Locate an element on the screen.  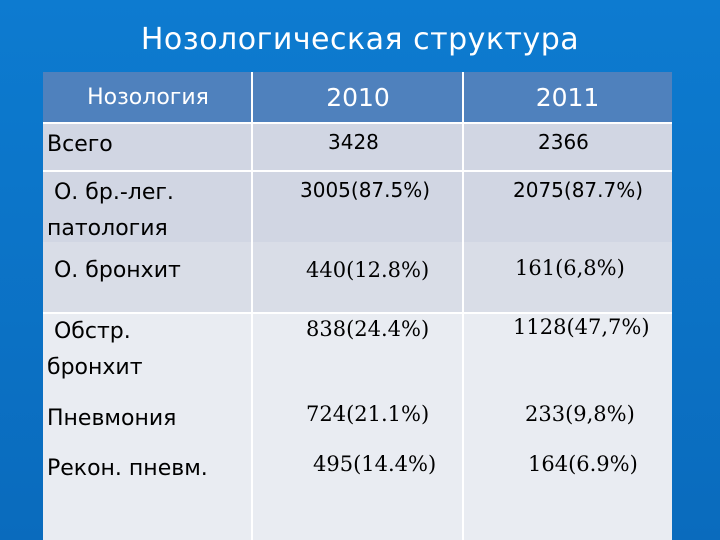
slide-title: Нозологическая структура is located at coordinates (360, 39).